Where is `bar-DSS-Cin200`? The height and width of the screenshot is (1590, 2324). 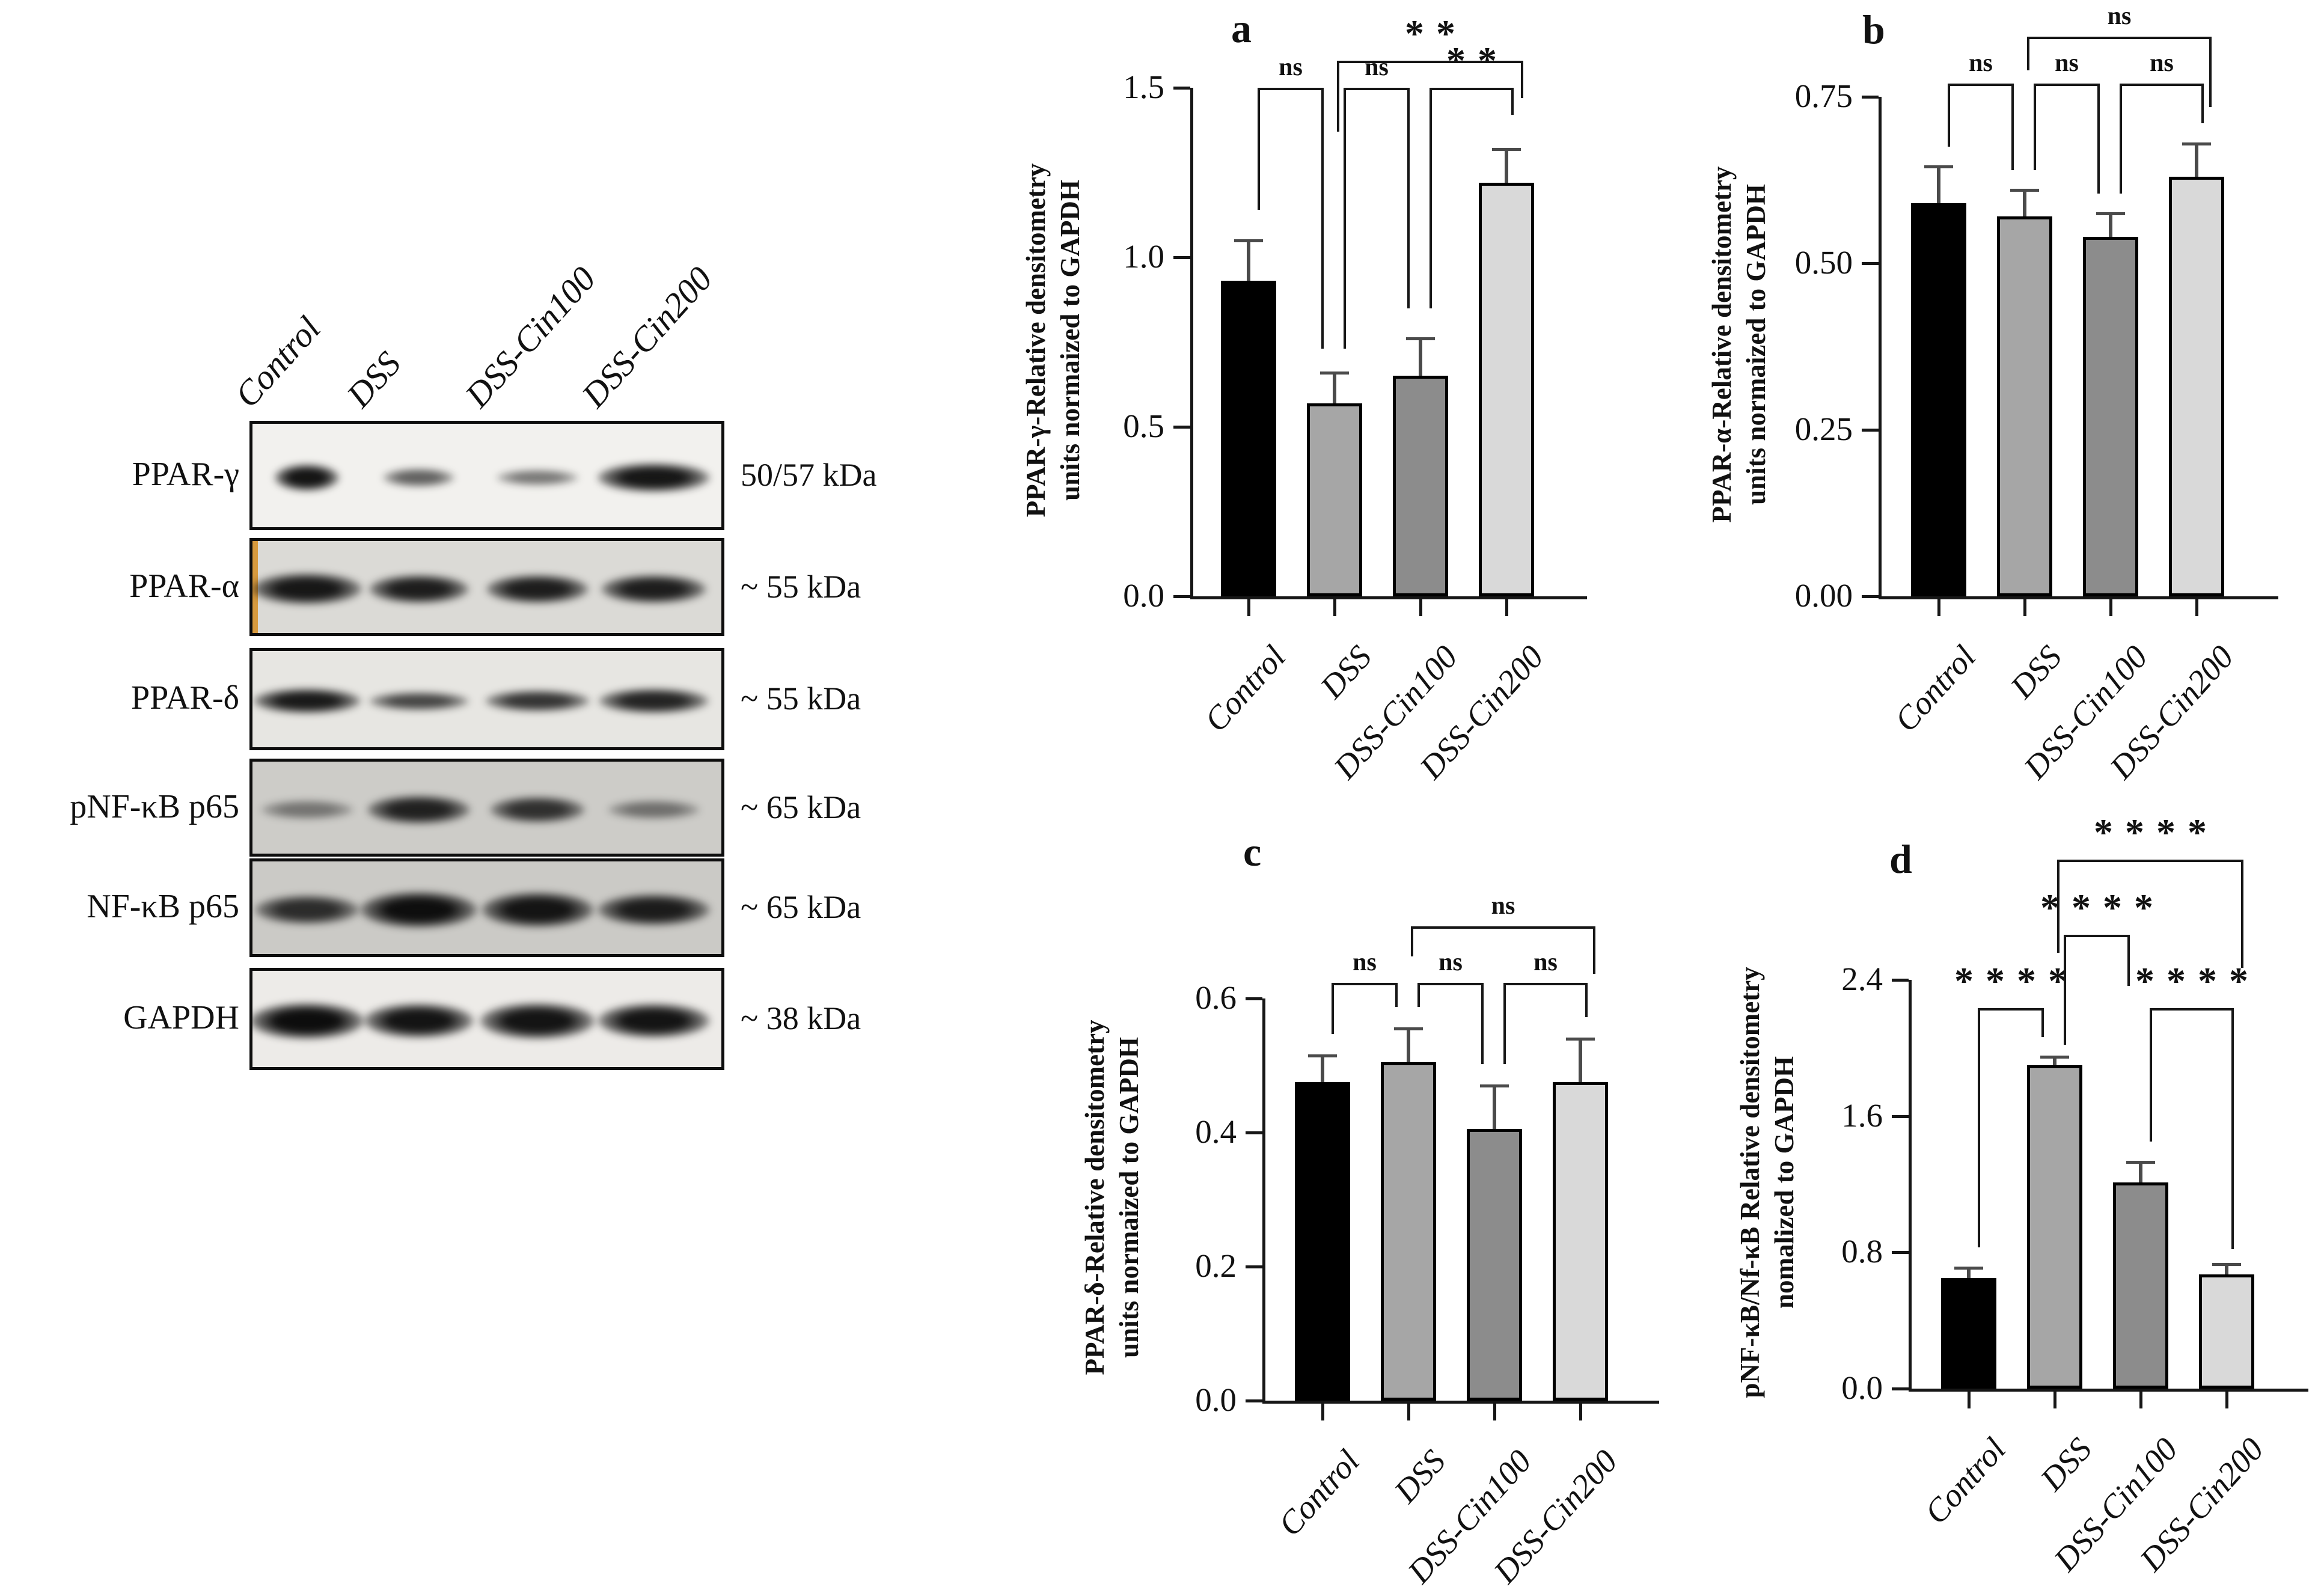
bar-DSS-Cin200 is located at coordinates (1581, 1241).